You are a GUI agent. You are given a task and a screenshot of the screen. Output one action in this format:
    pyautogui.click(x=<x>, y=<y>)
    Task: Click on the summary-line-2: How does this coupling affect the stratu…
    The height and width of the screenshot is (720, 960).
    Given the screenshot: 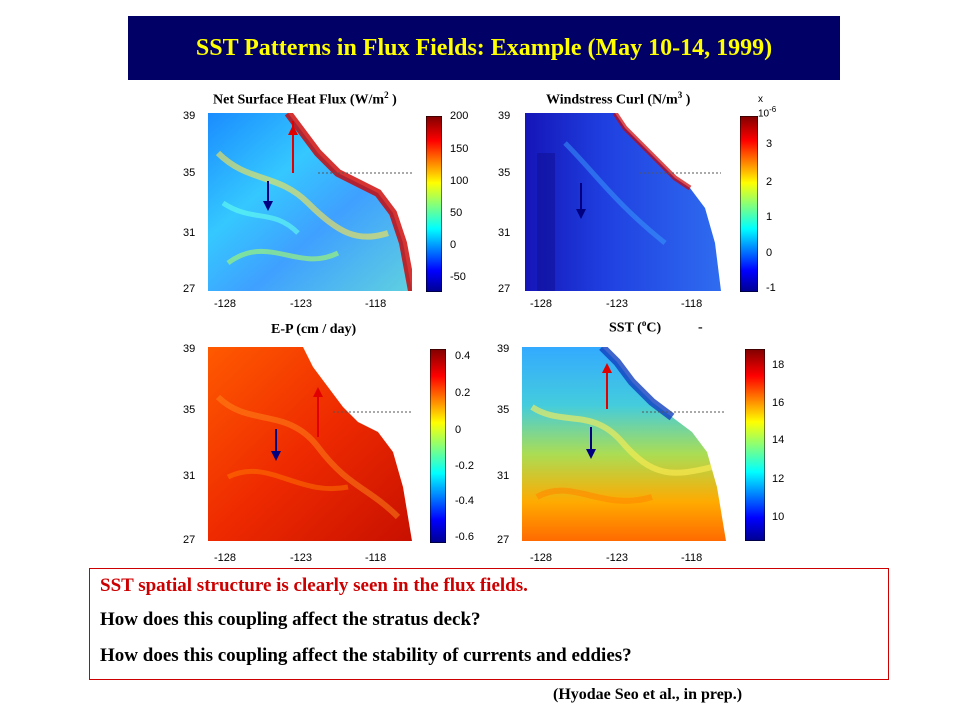 What is the action you would take?
    pyautogui.click(x=290, y=619)
    